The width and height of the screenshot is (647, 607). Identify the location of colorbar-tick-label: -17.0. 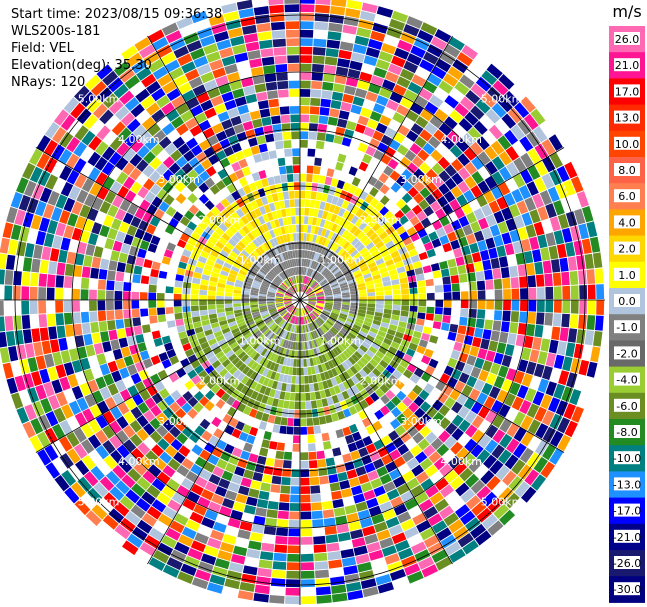
(627, 511).